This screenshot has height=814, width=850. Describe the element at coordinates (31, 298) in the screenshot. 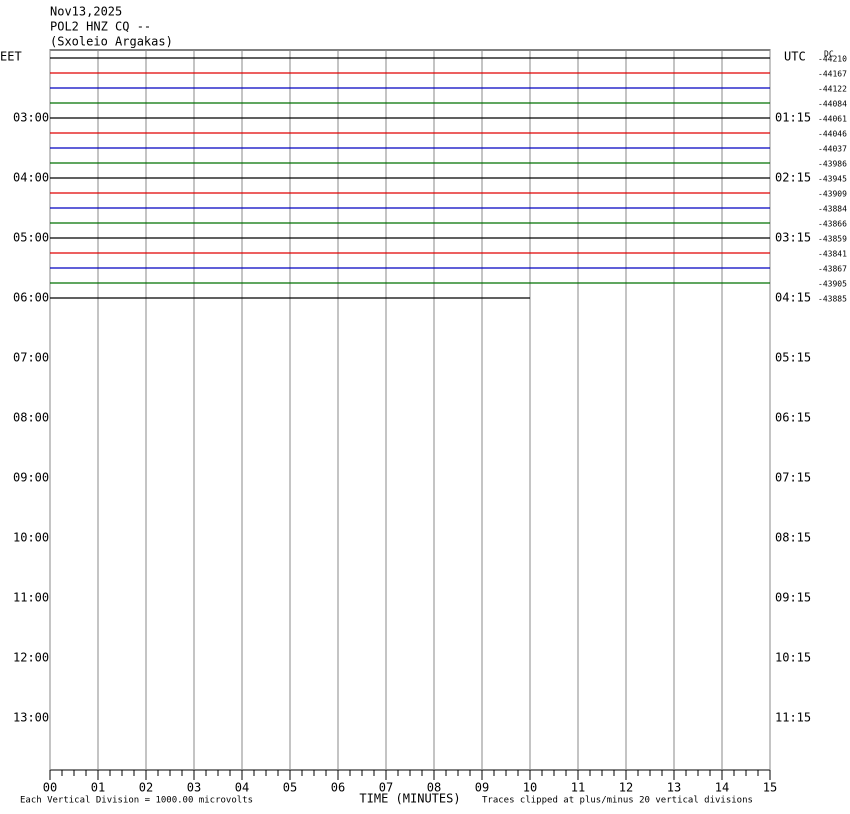

I see `left-time-label: 06:00` at that location.